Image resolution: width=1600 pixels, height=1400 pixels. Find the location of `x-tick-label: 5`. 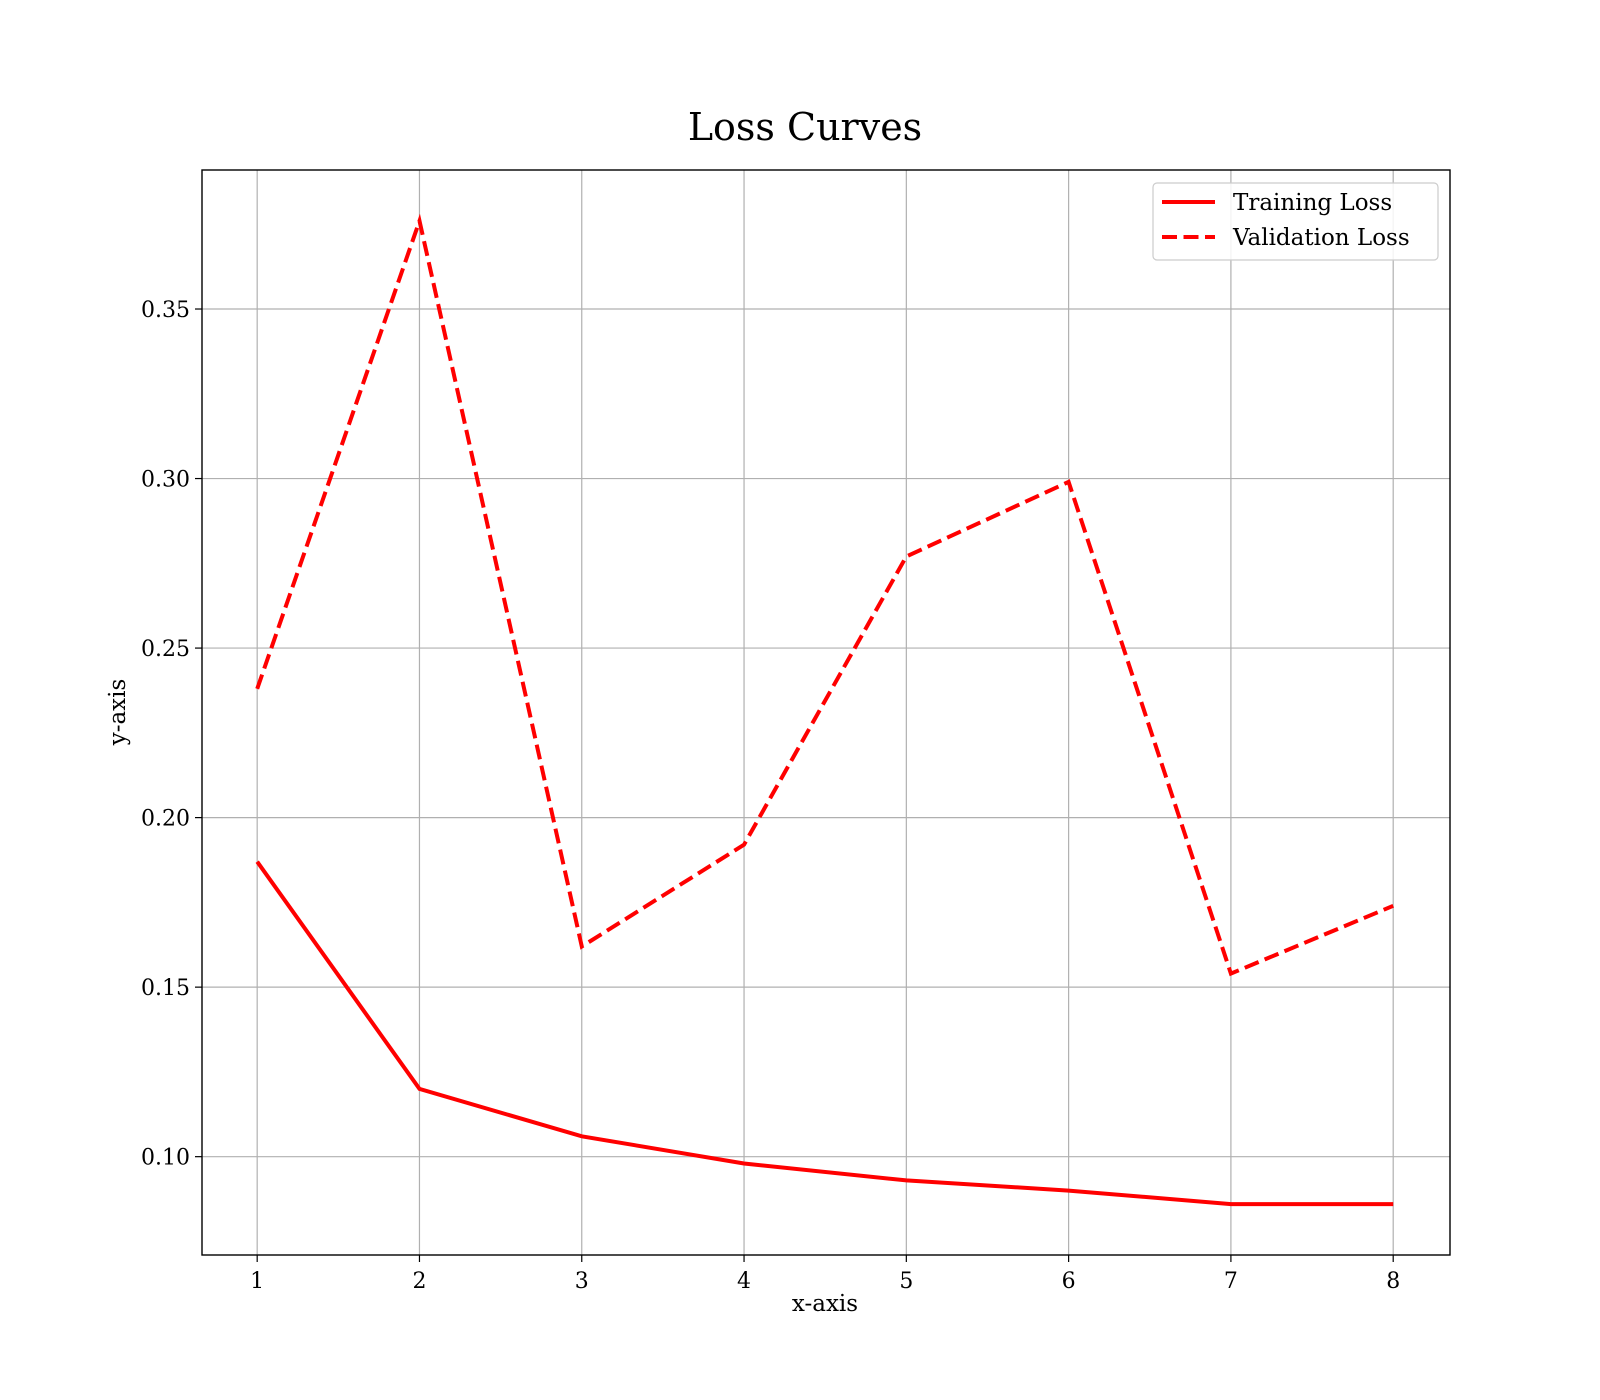

x-tick-label: 5 is located at coordinates (906, 1281).